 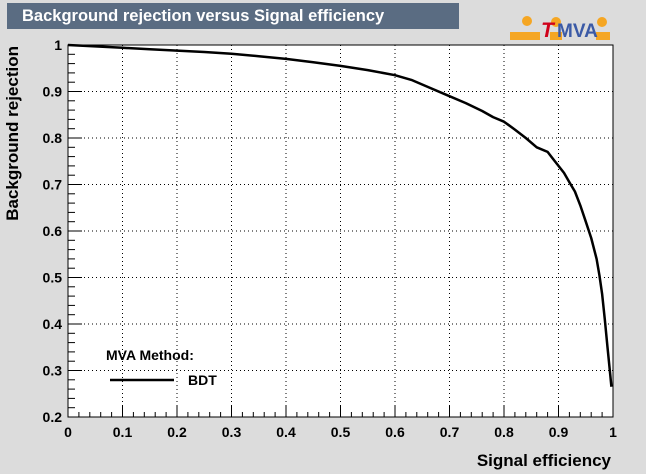 What do you see at coordinates (556, 36) in the screenshot?
I see `logo-bar-mid` at bounding box center [556, 36].